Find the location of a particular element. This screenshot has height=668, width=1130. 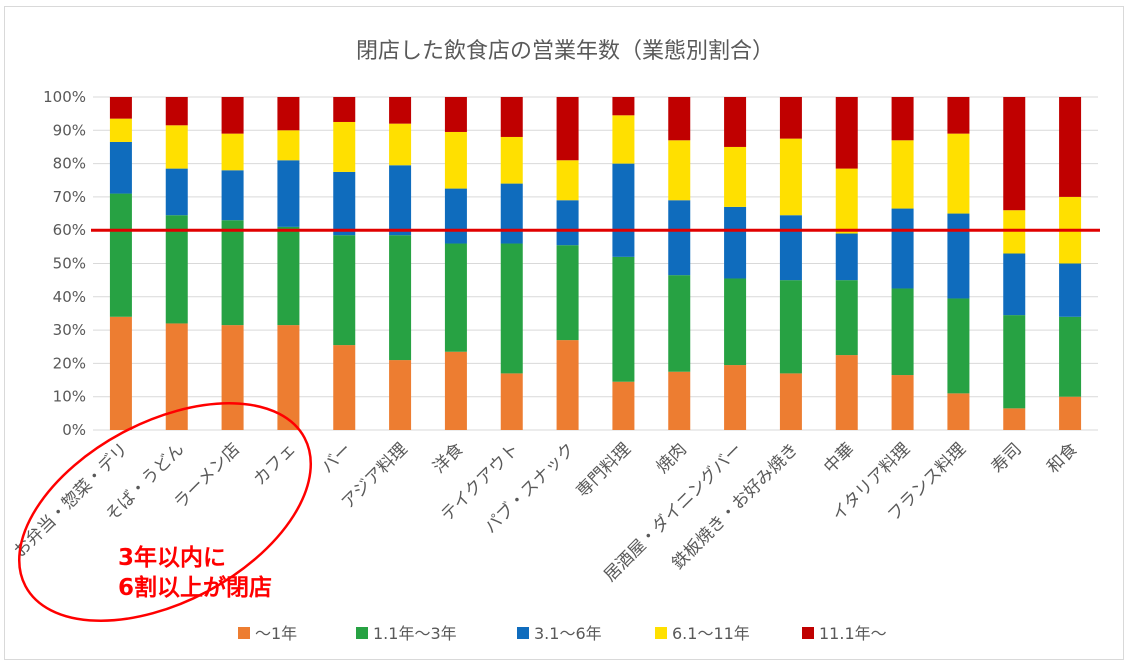

x-tick-label: 和食 is located at coordinates (1062, 458).